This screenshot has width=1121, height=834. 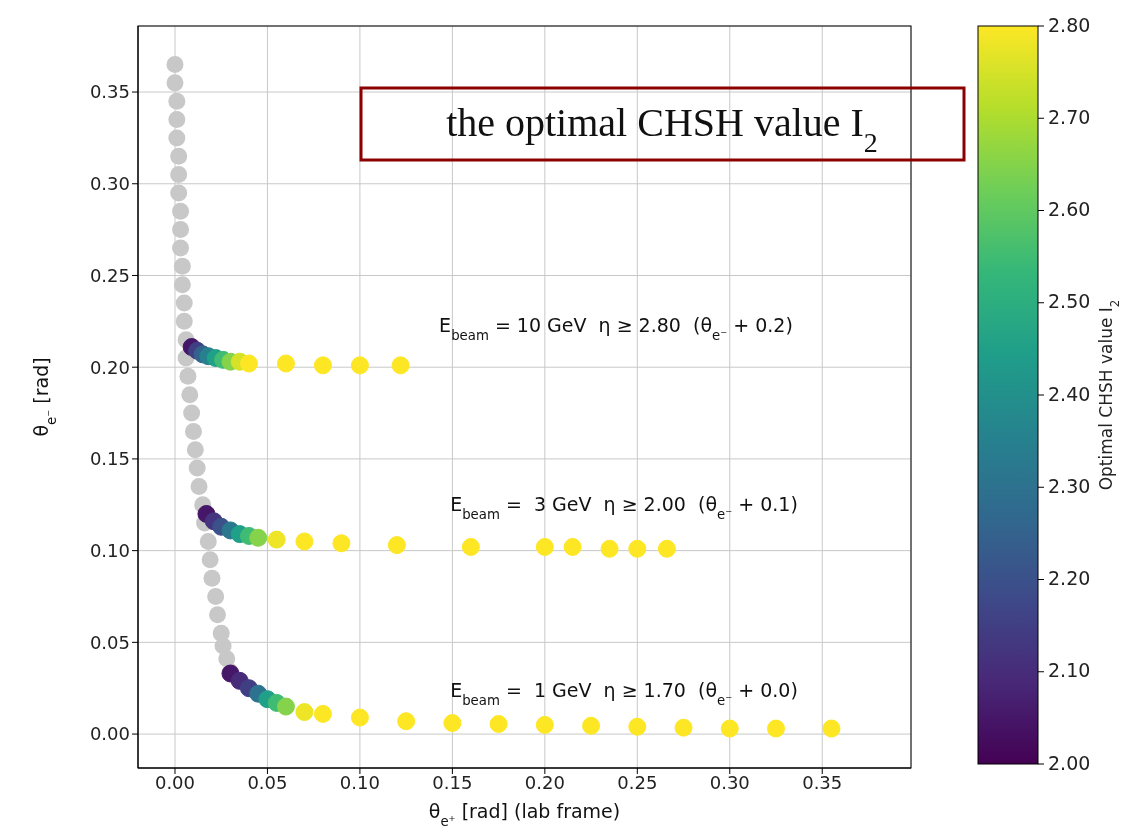 I want to click on y-tick-label: 0.35, so click(x=109, y=92).